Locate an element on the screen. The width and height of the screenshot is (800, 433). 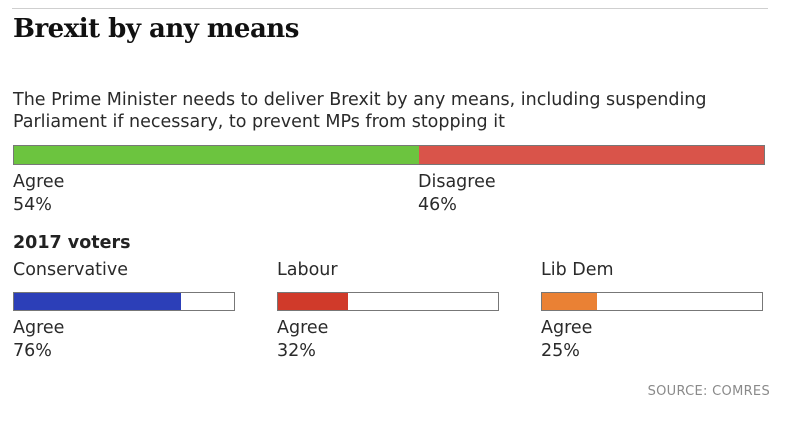
agree-value: 54% is located at coordinates (32, 205).